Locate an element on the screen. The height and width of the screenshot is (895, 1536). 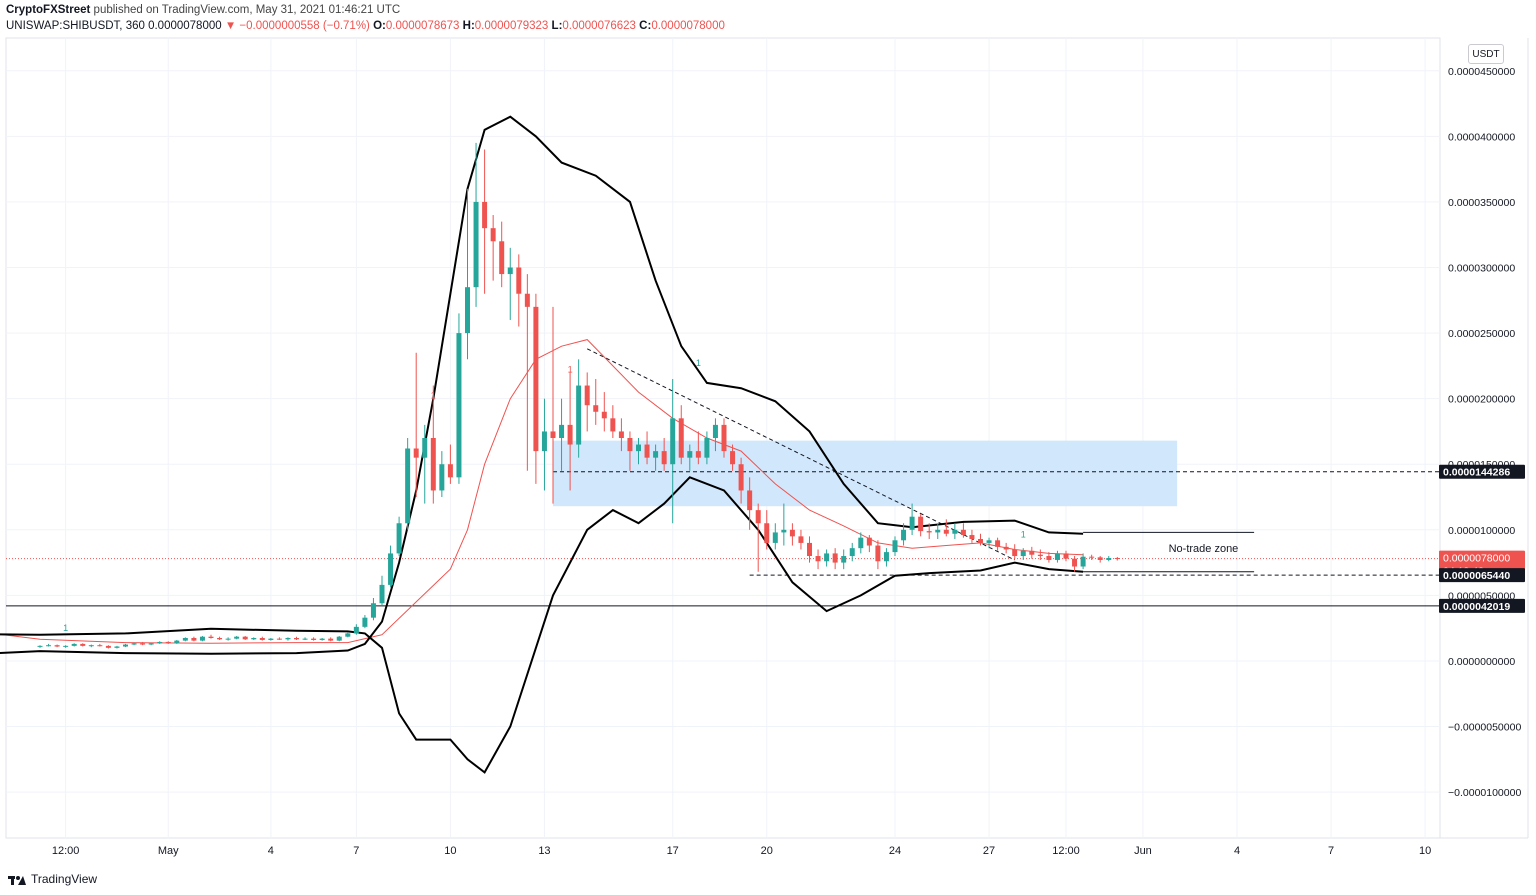
tradingview-logo-icon is located at coordinates (17, 879).